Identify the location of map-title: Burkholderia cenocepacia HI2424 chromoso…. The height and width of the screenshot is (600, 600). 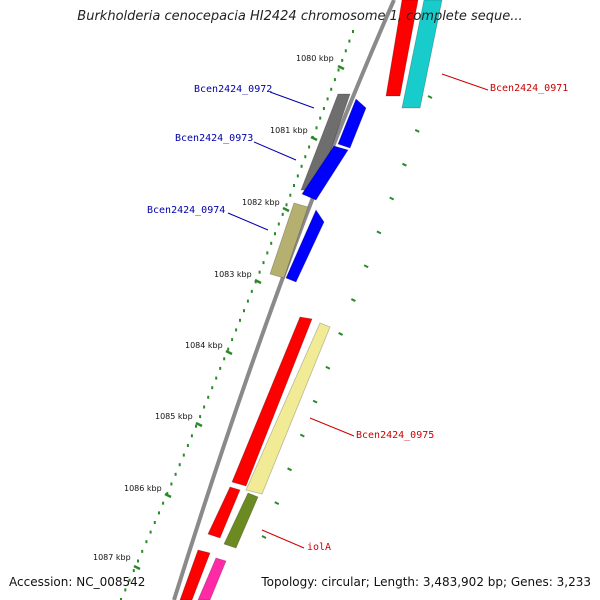
(300, 16).